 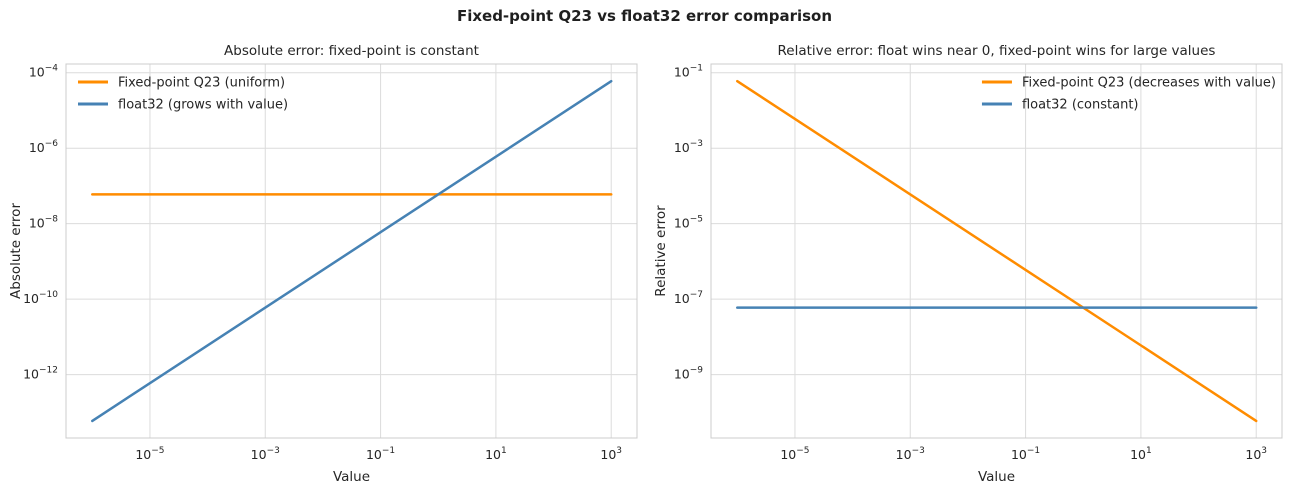 What do you see at coordinates (688, 298) in the screenshot?
I see `y-tick-label: 10⁻⁷` at bounding box center [688, 298].